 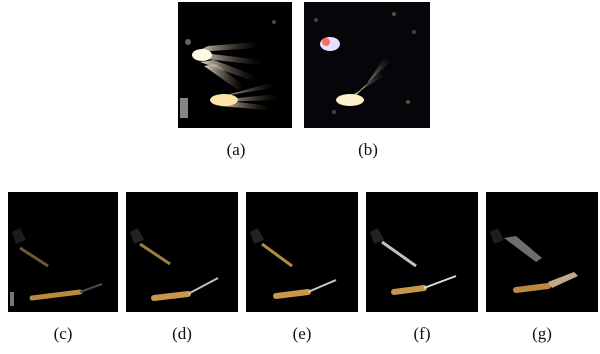 I want to click on figure-panel-e, so click(x=302, y=252).